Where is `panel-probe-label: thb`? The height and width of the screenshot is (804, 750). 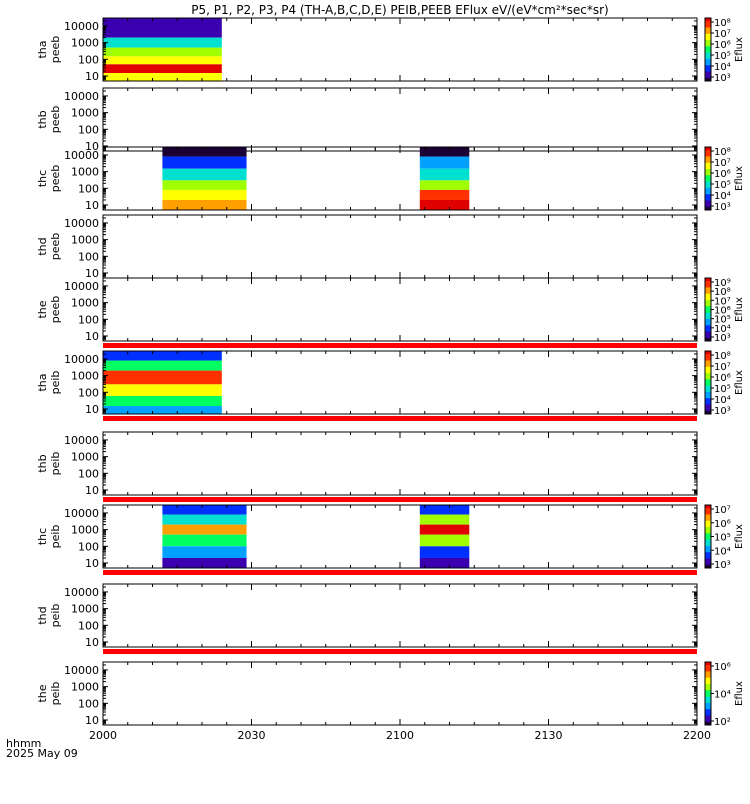
panel-probe-label: thb is located at coordinates (42, 119).